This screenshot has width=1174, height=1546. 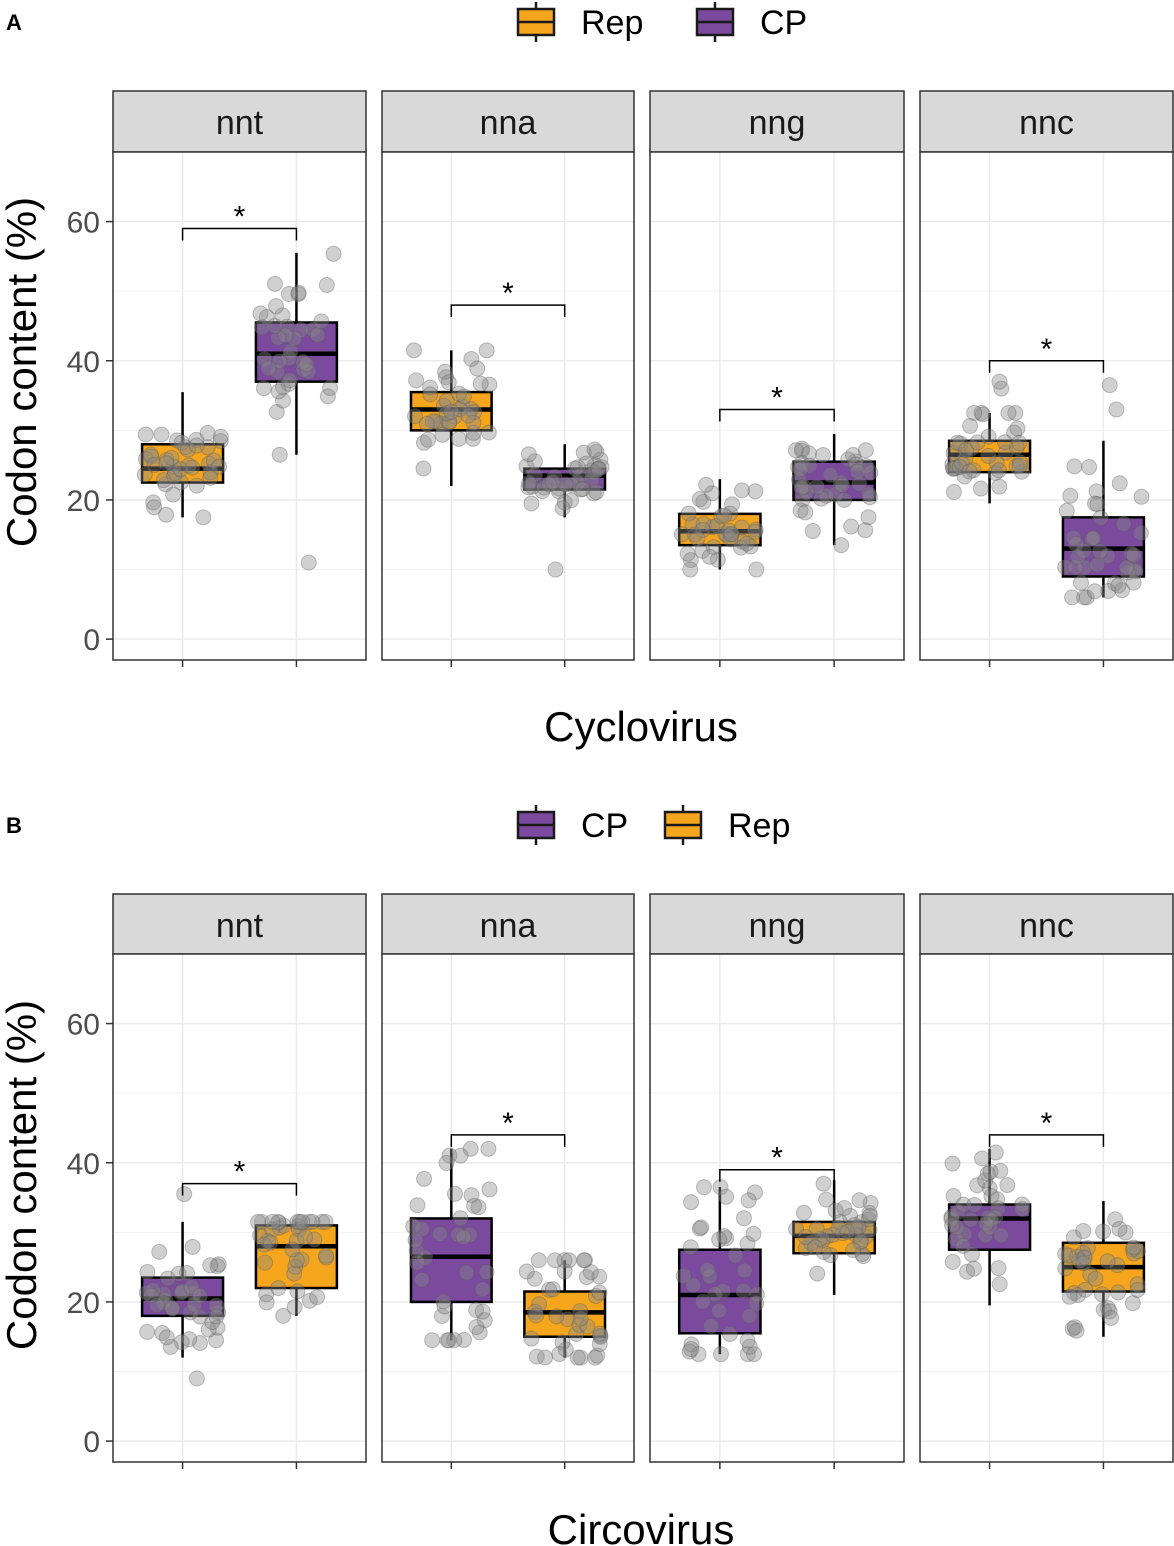 I want to click on legend-item-cp: CP, so click(x=572, y=825).